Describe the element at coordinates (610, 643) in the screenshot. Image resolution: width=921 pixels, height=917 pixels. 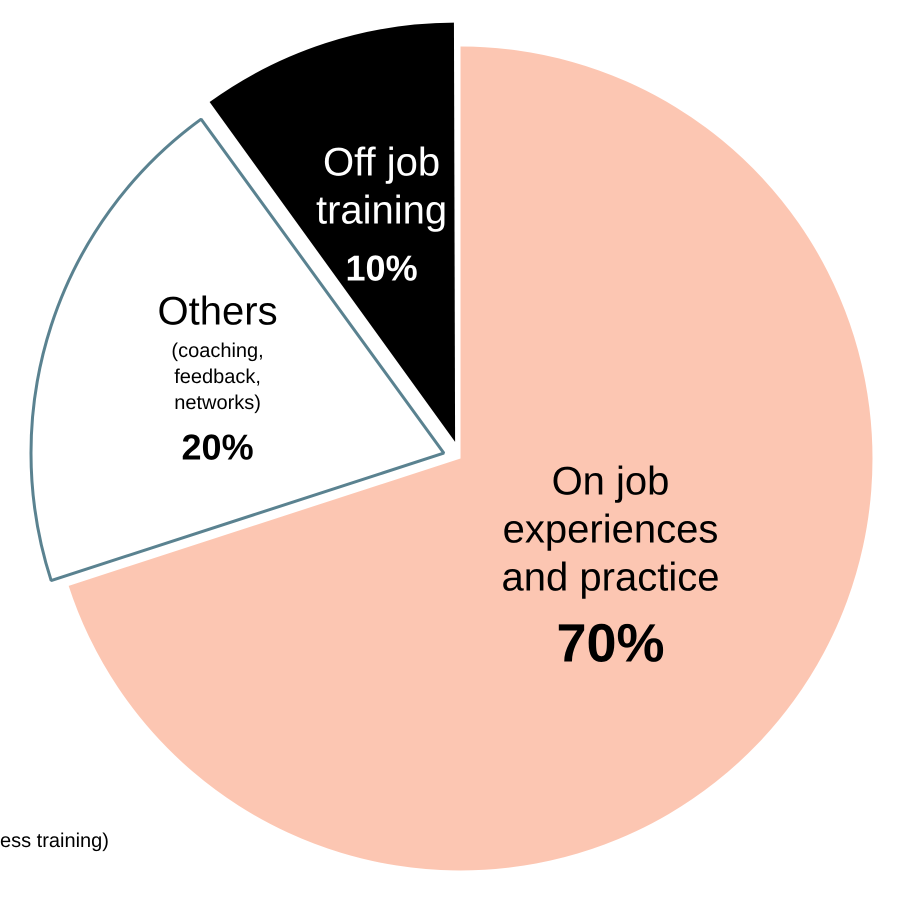
I see `data-label: 70%` at that location.